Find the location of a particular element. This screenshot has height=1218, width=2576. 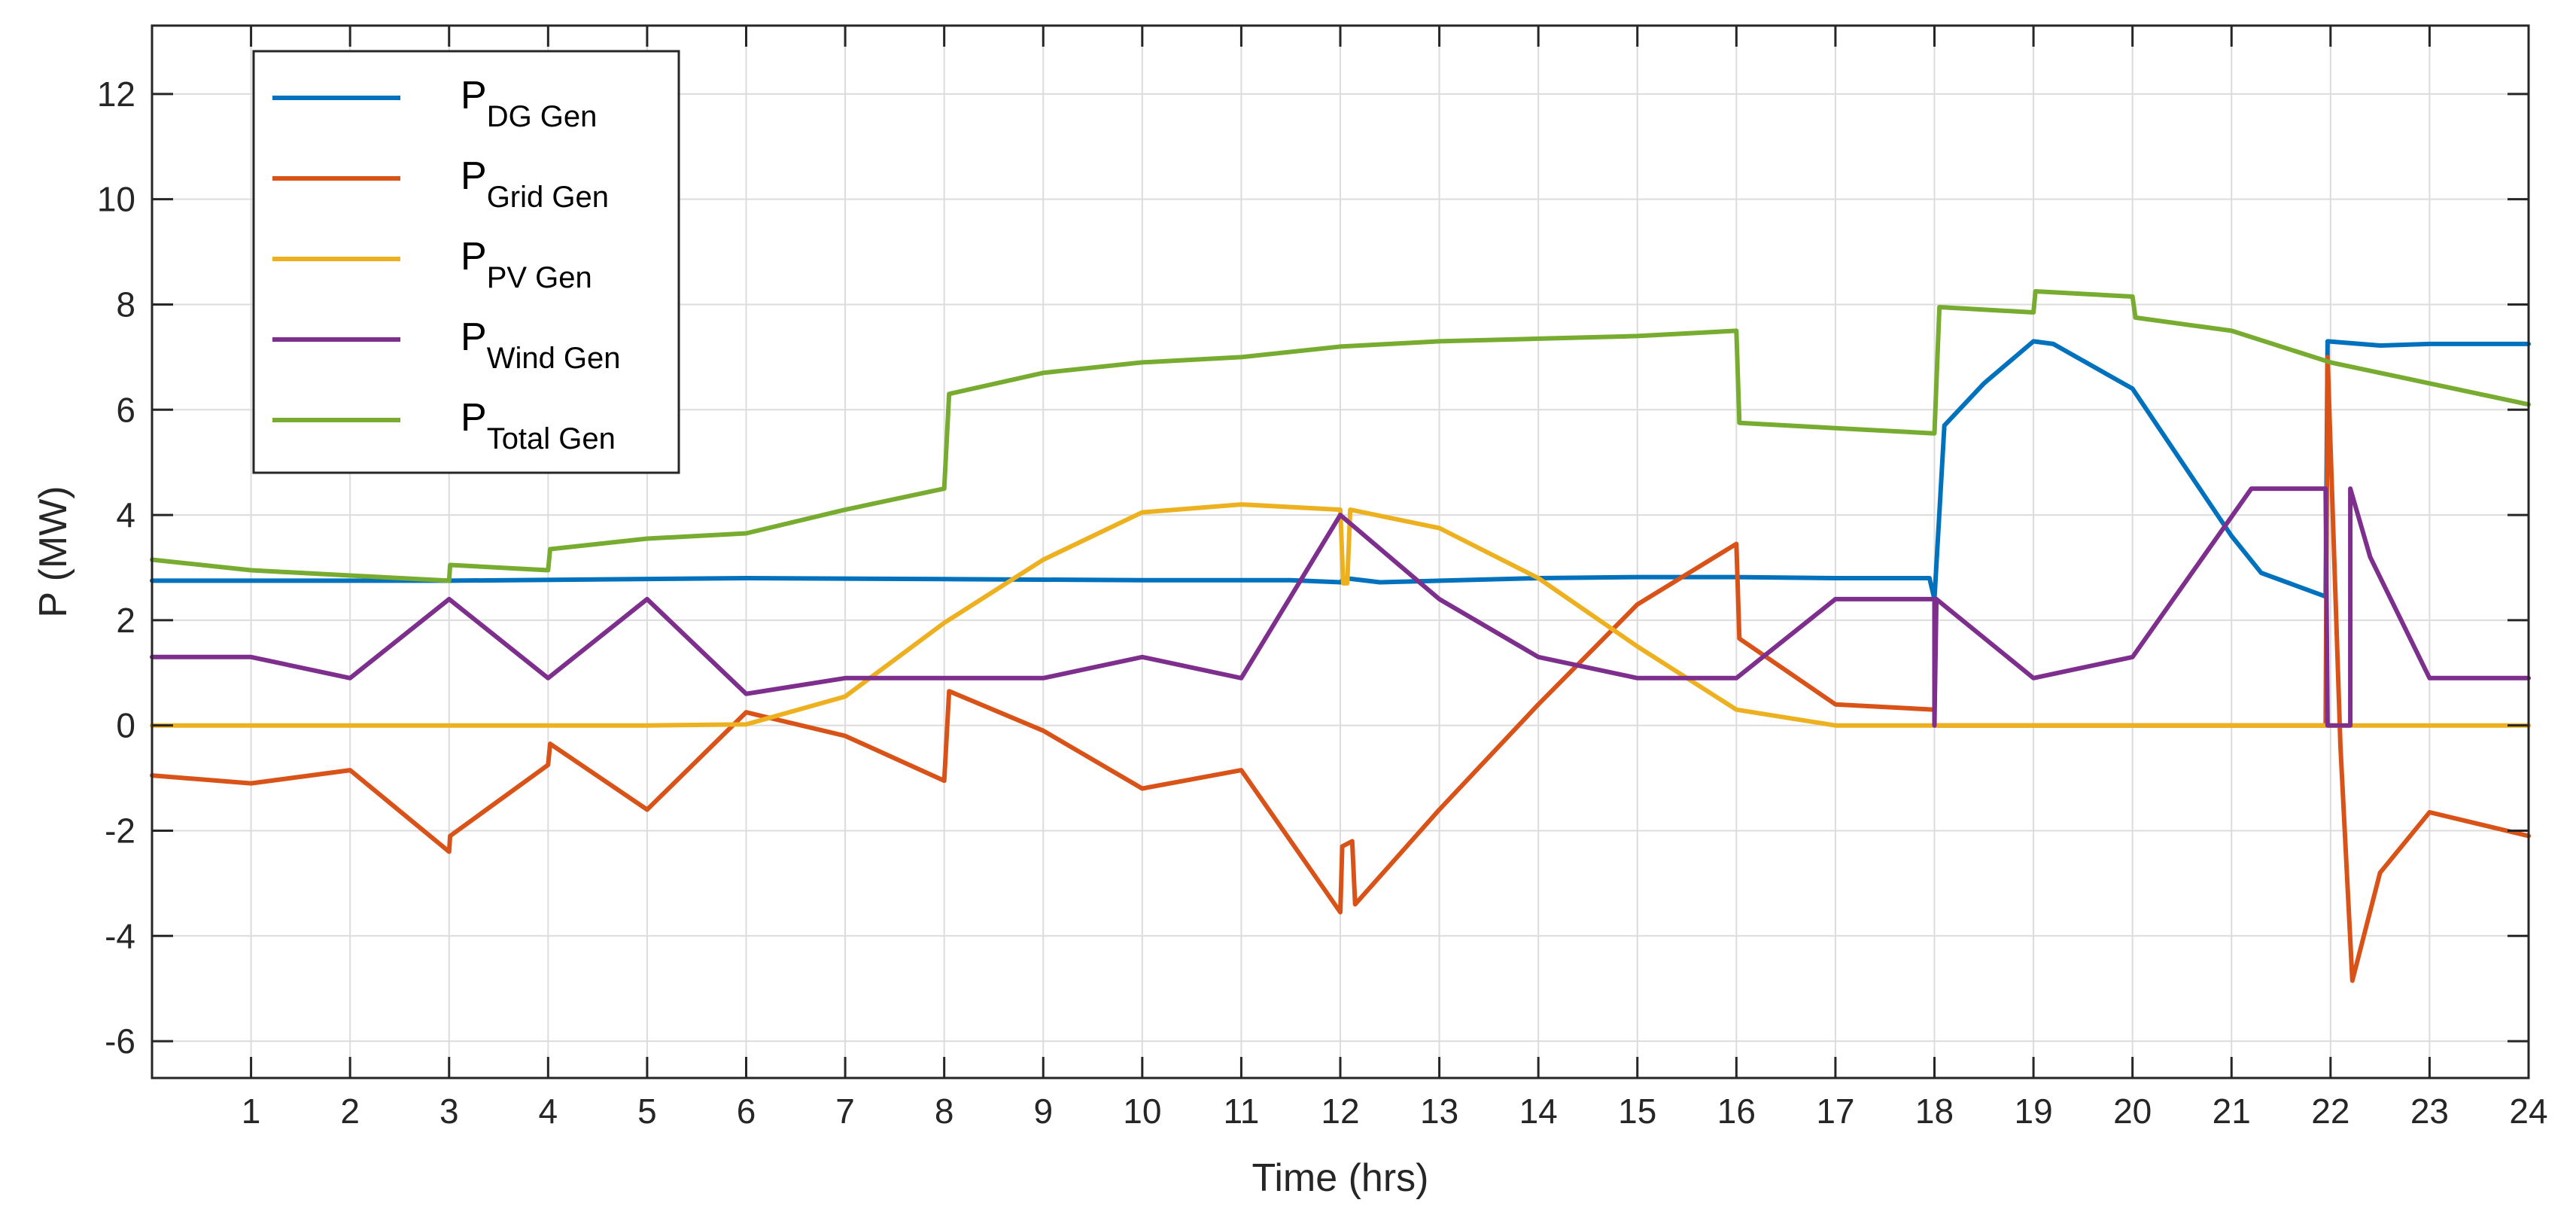

legend-label: PPV Gen is located at coordinates (526, 265).